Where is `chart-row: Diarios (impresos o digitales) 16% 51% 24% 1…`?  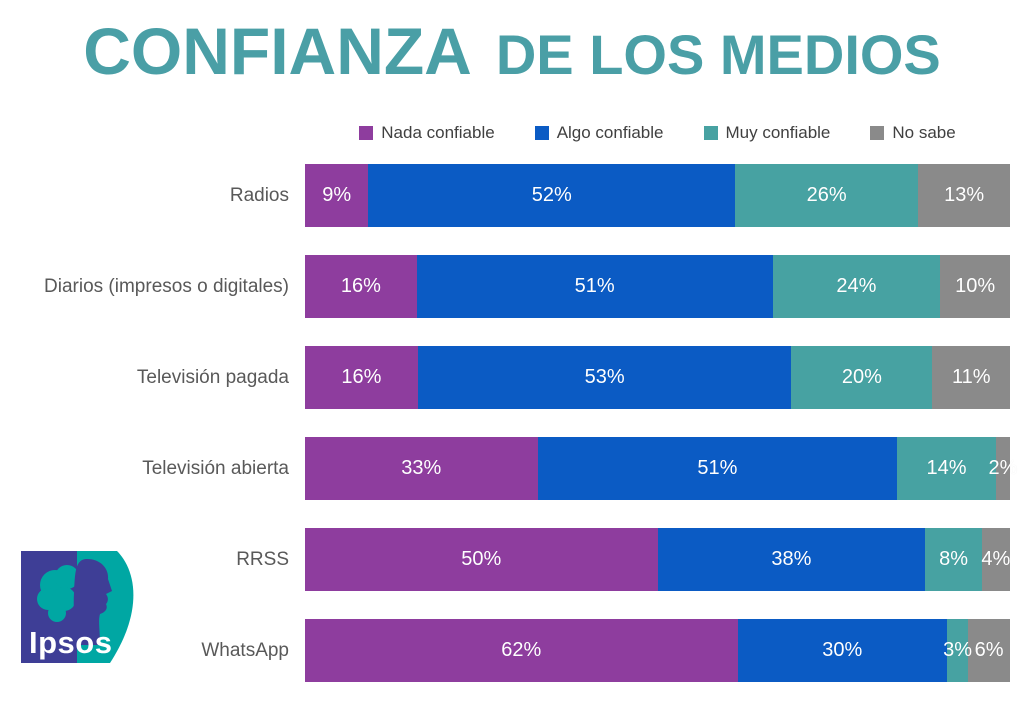 chart-row: Diarios (impresos o digitales) 16% 51% 24% 1… is located at coordinates (512, 286).